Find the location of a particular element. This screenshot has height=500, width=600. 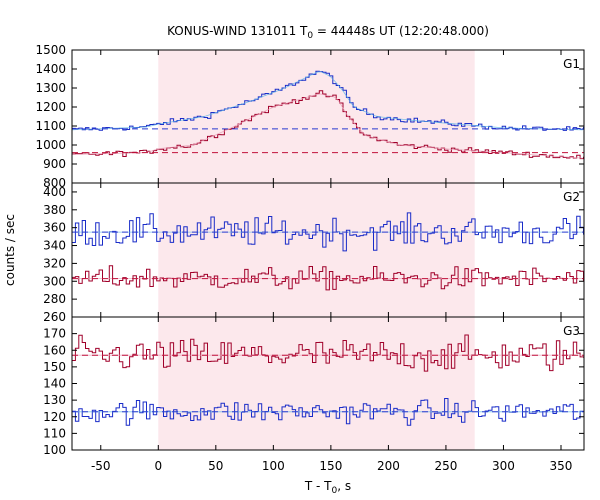

model-line-blue is located at coordinates (327, 101).